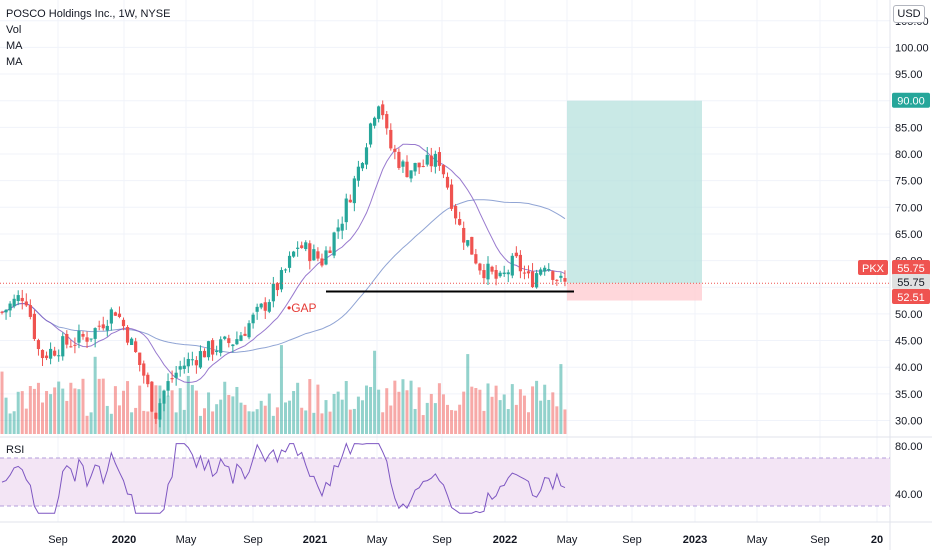 This screenshot has width=932, height=550. Describe the element at coordinates (15, 450) in the screenshot. I see `rsi-legend: RSI` at that location.